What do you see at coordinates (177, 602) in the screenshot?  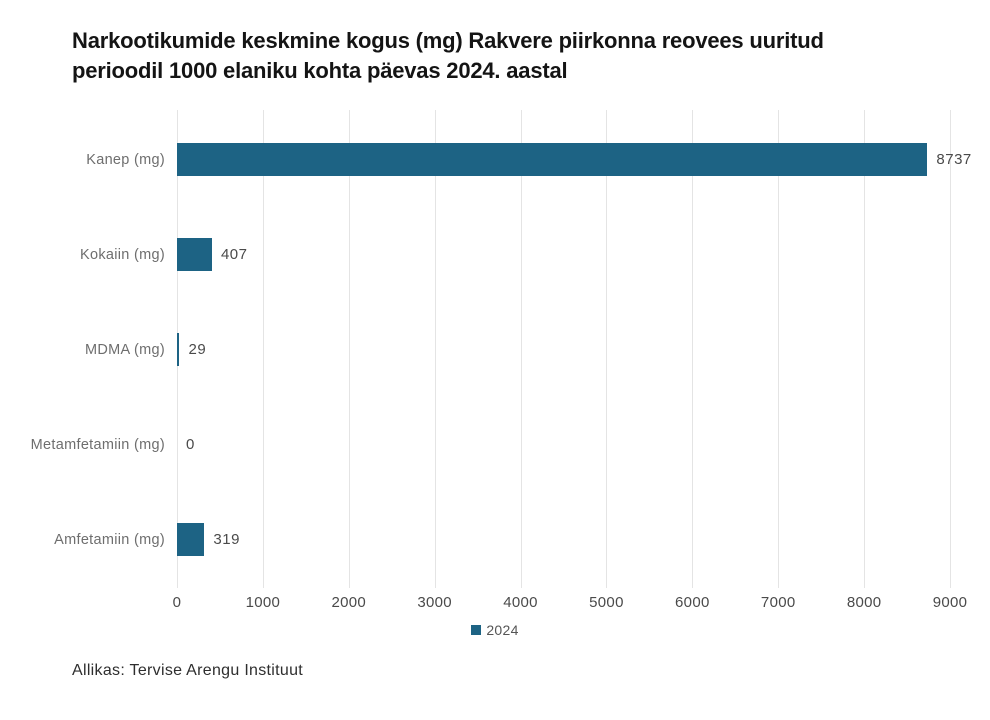 I see `x-tick-label-0: 0` at bounding box center [177, 602].